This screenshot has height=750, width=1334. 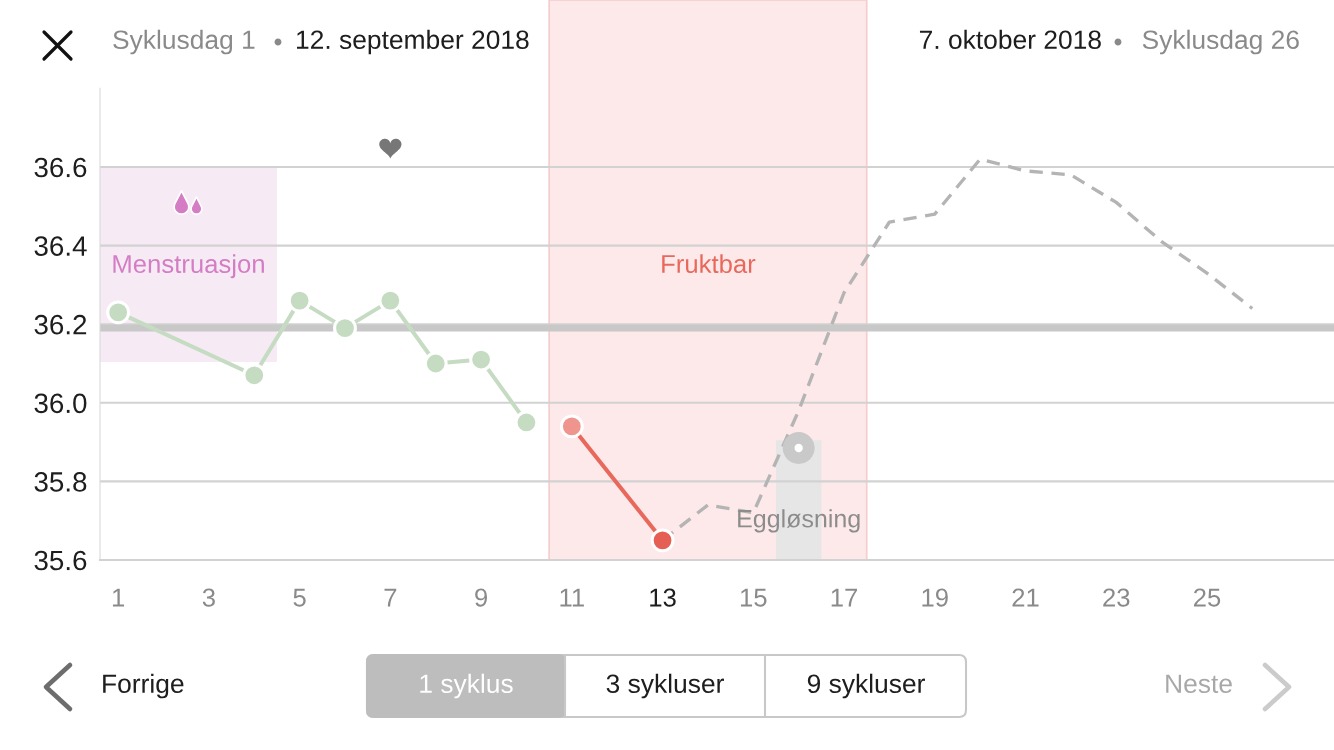 I want to click on x-tick-label: 19, so click(x=935, y=597).